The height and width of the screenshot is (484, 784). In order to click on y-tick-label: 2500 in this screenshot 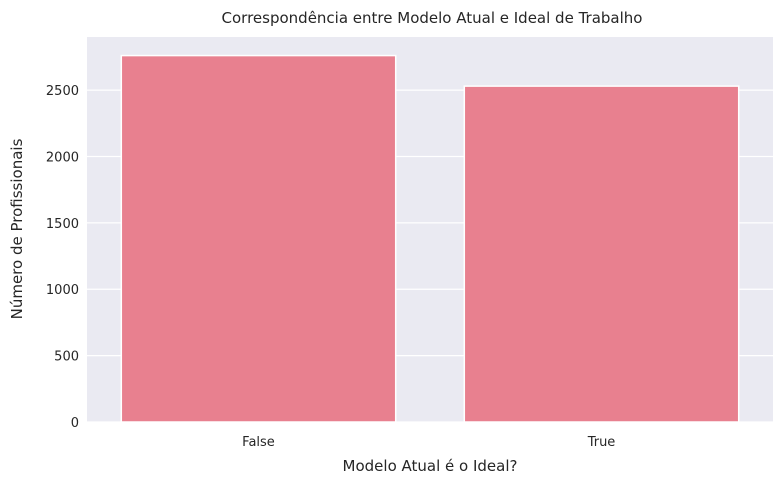, I will do `click(62, 91)`.